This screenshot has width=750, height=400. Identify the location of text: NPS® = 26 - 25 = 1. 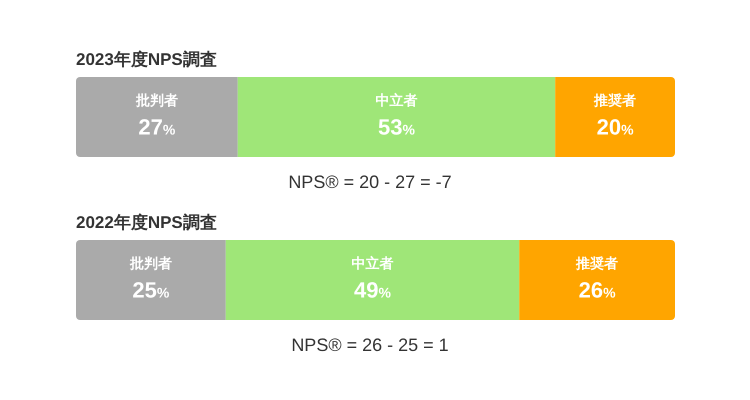
(370, 345).